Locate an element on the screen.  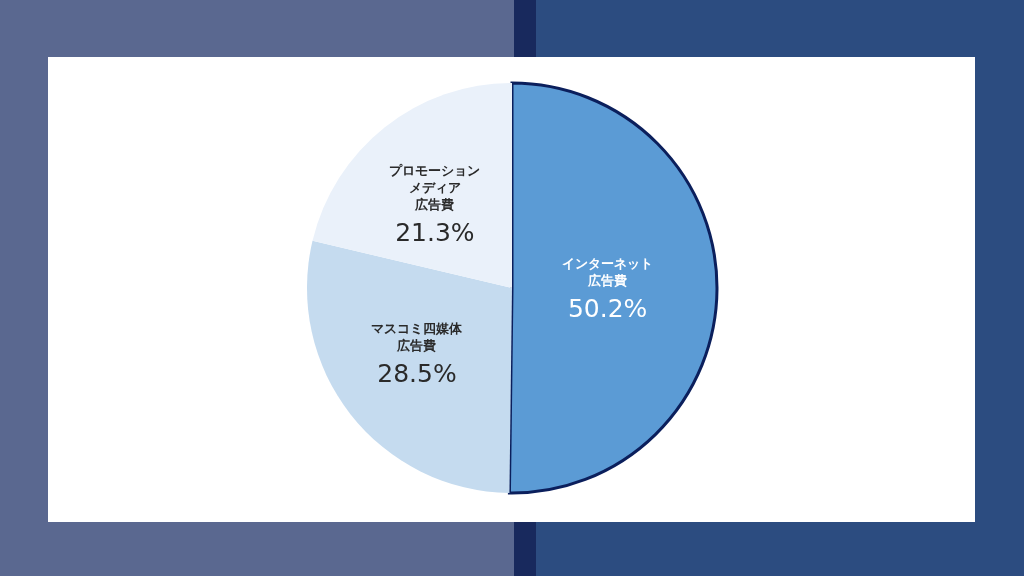
slice-label: マスコミ四媒体広告費 is located at coordinates (417, 336).